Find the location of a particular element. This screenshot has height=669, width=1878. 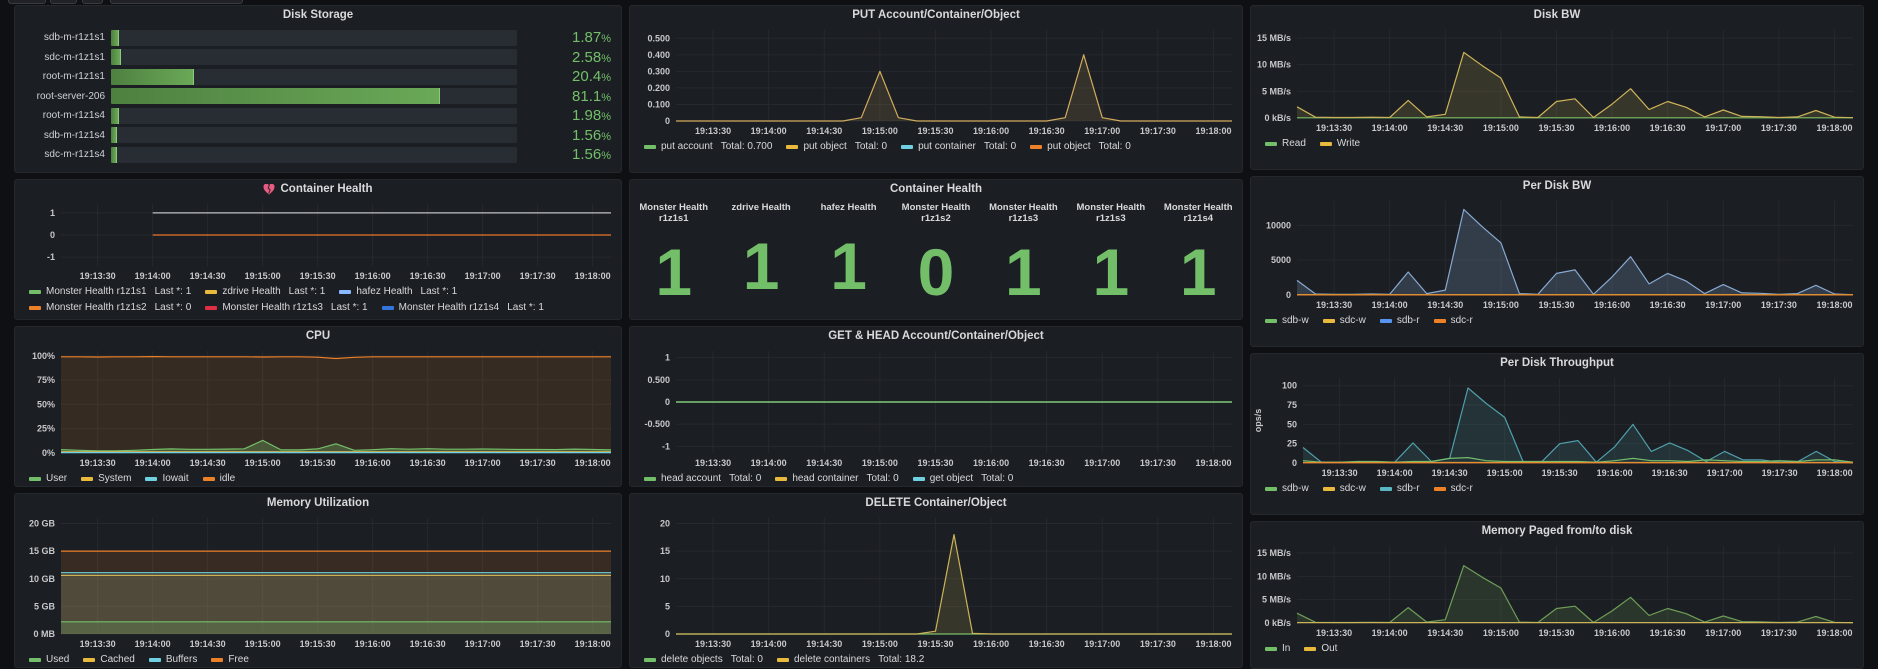

svg-text: 0.500 is located at coordinates (658, 38).